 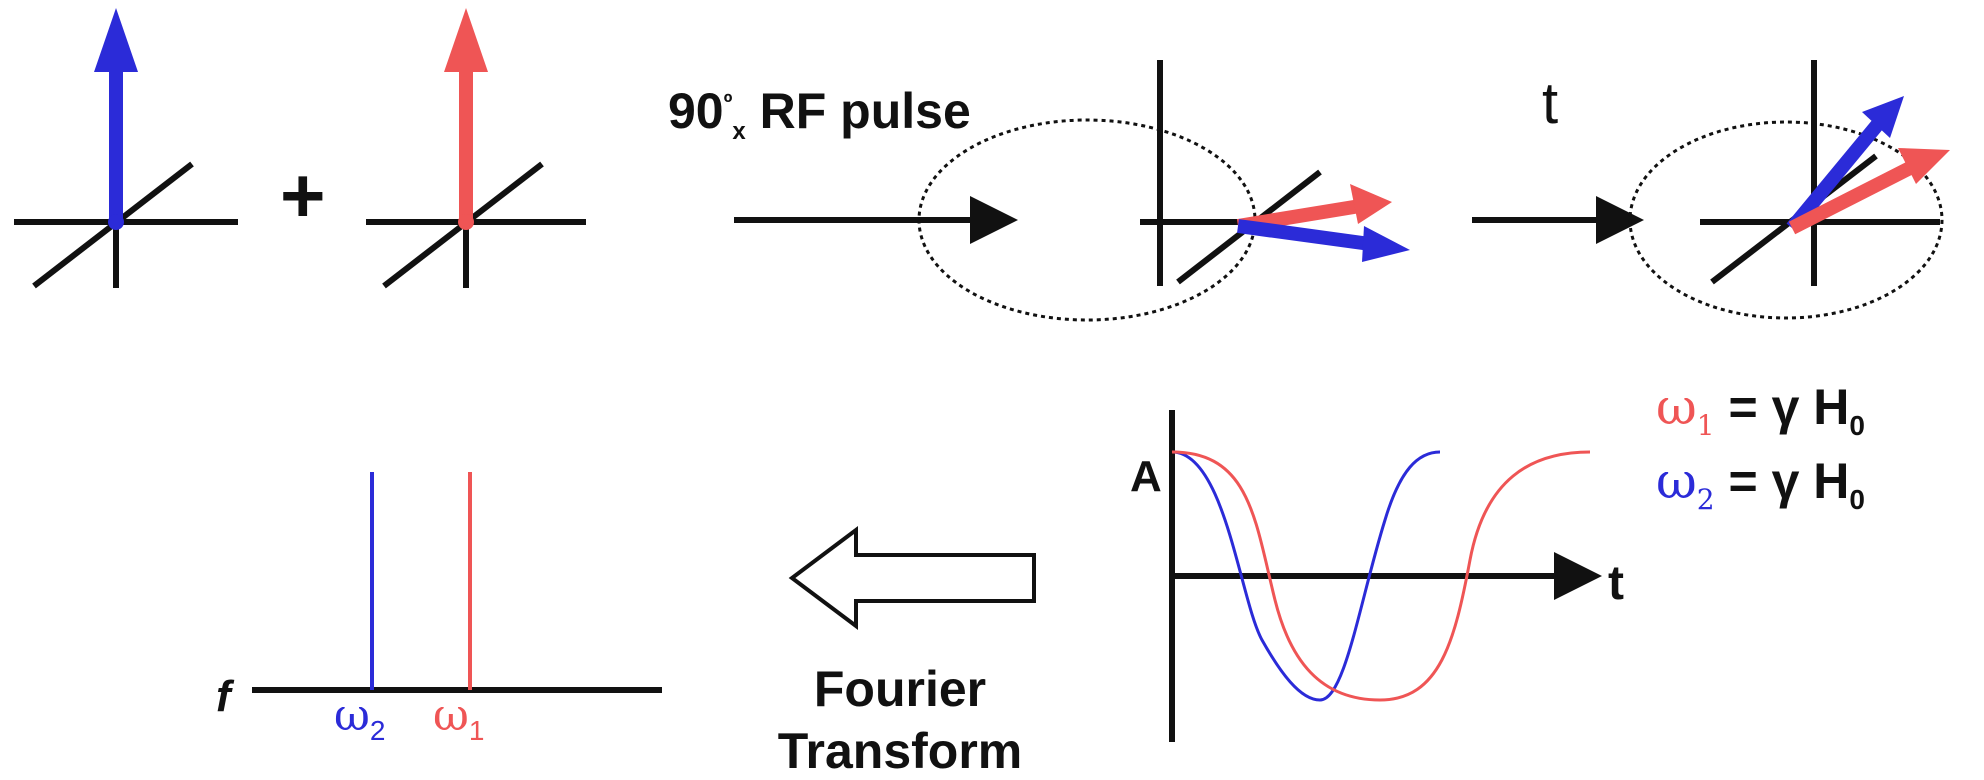 What do you see at coordinates (1851, 198) in the screenshot?
I see `red-dephased-vector` at bounding box center [1851, 198].